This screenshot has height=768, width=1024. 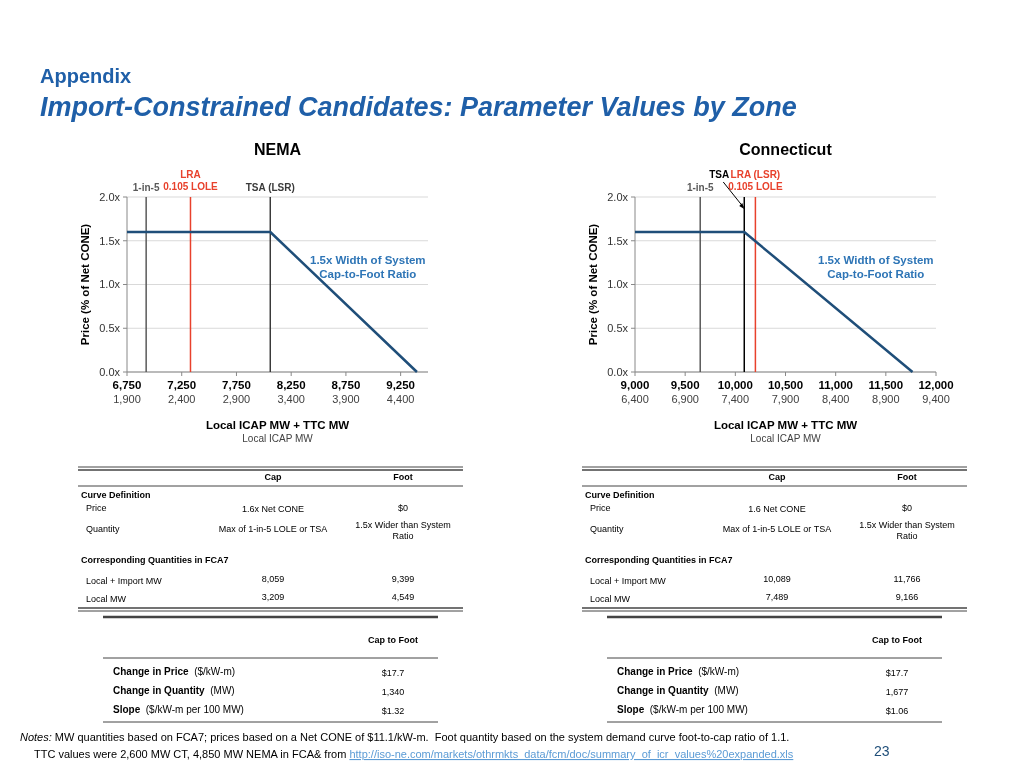 What do you see at coordinates (403, 597) in the screenshot?
I see `text: 4,549` at bounding box center [403, 597].